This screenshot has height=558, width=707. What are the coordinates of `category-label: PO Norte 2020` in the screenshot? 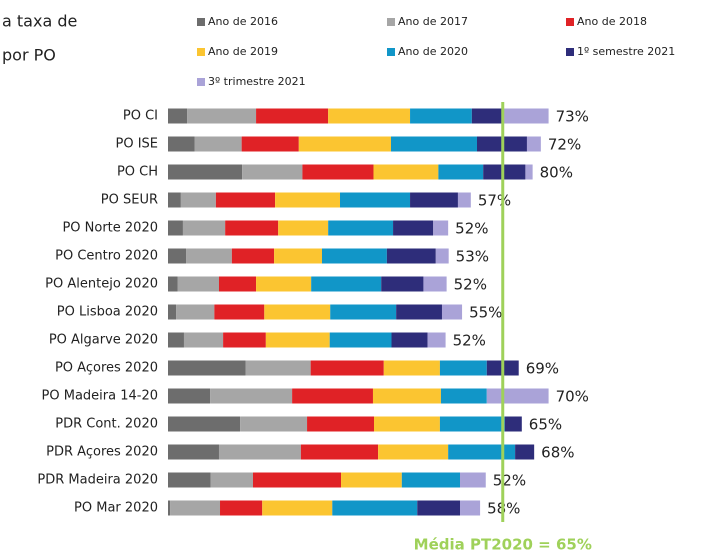 It's located at (110, 228).